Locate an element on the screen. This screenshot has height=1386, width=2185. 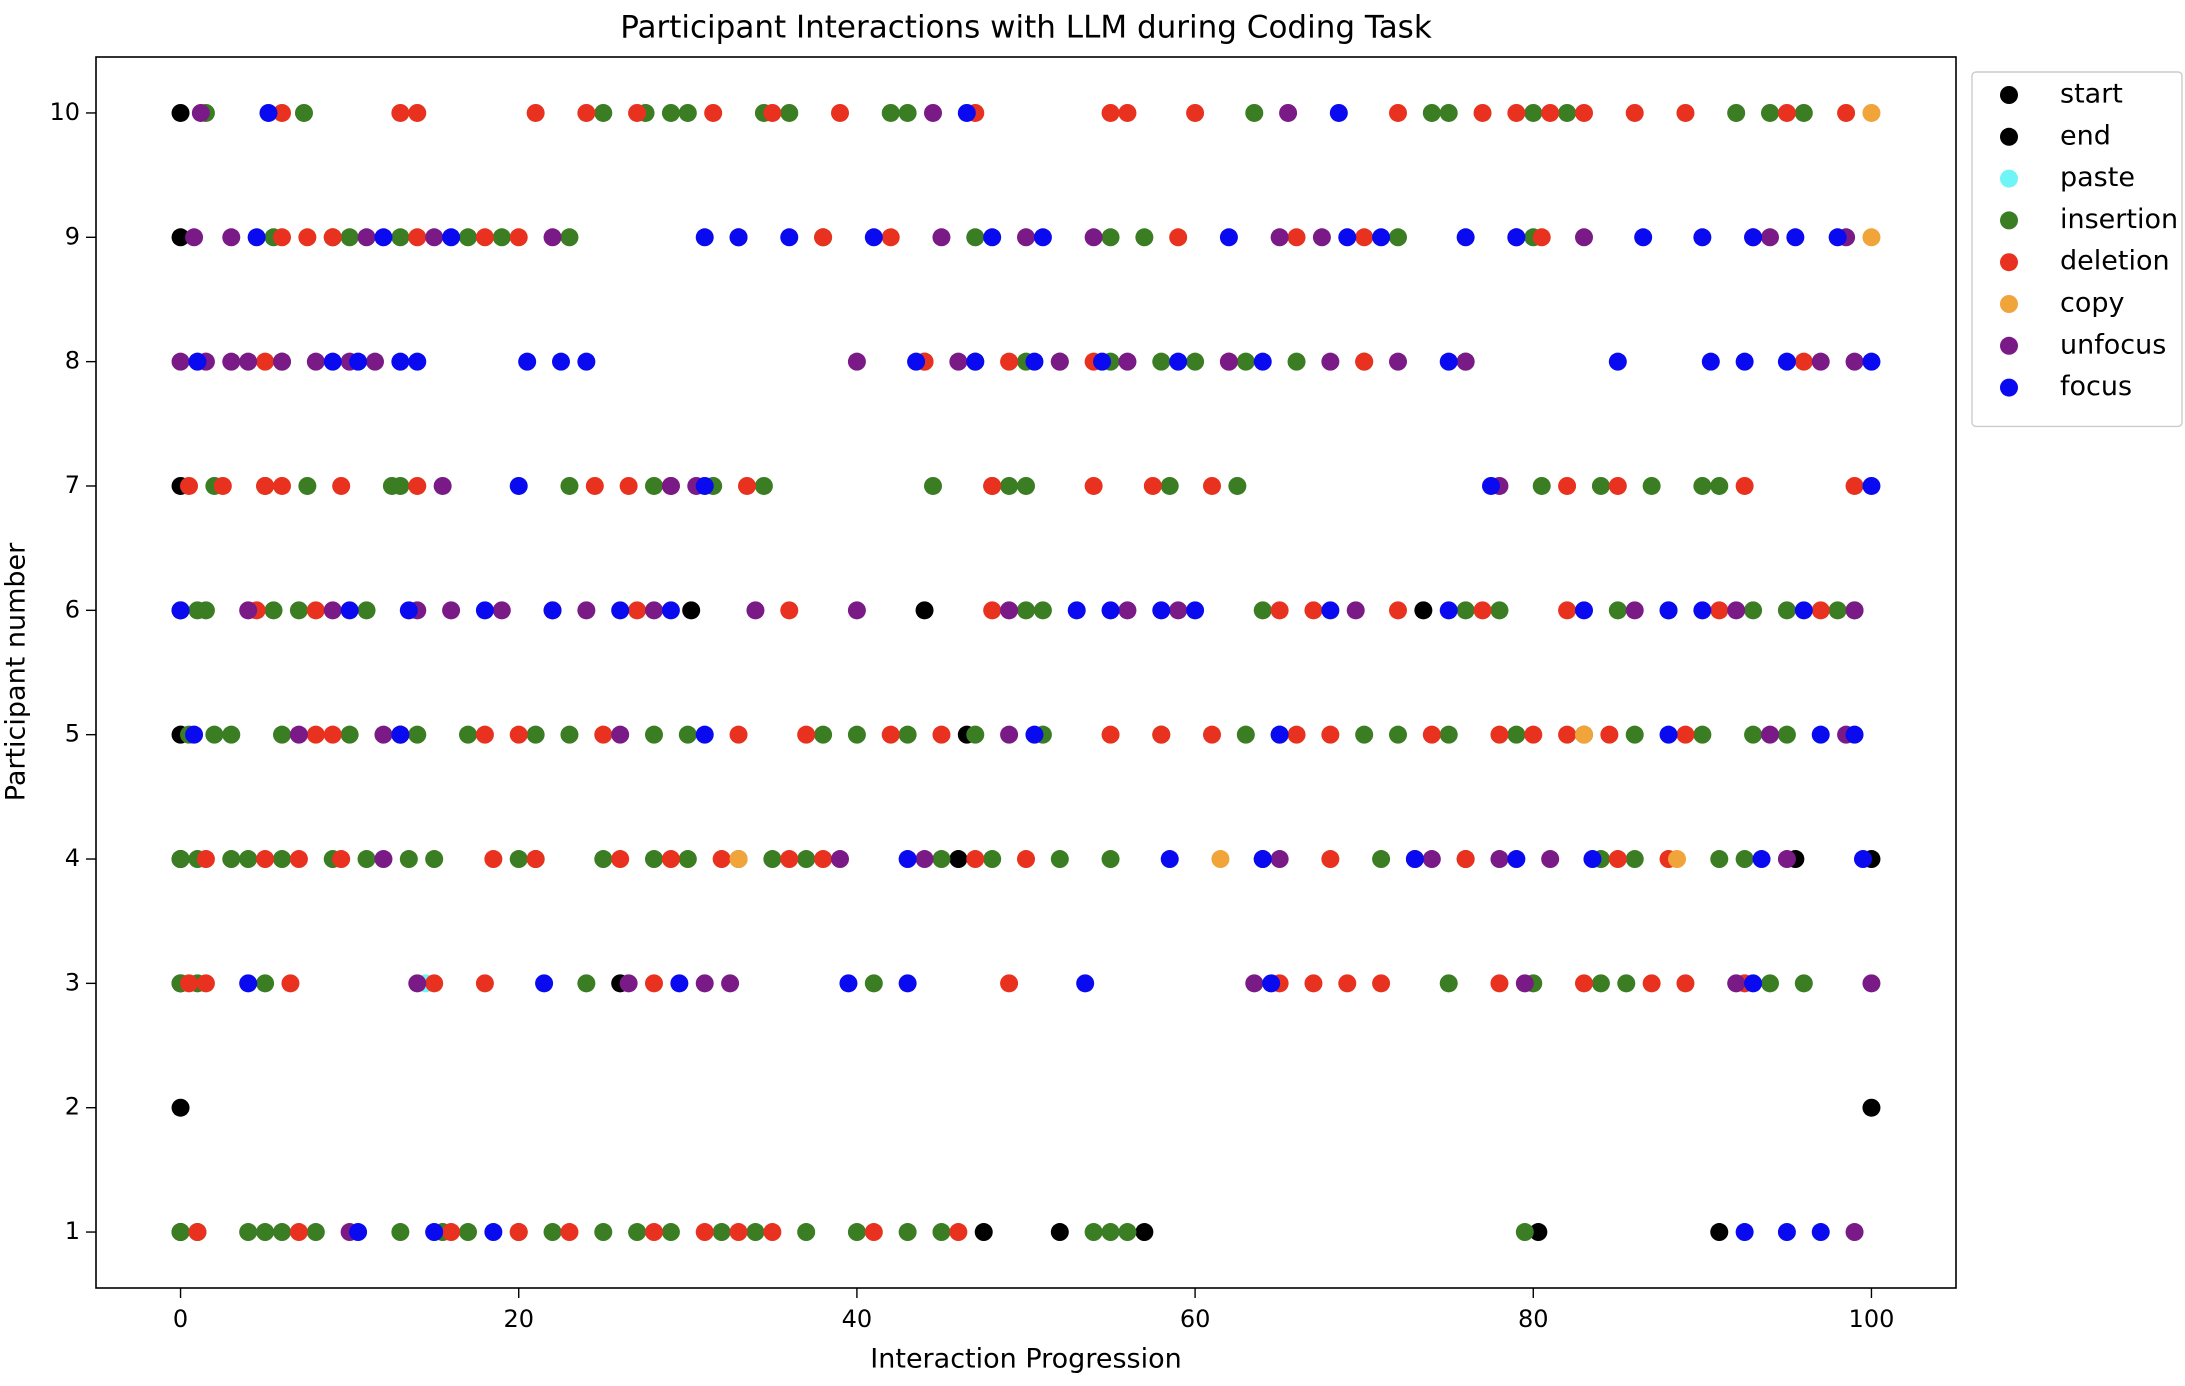
x-axis-label: Interaction Progression is located at coordinates (1025, 1359).